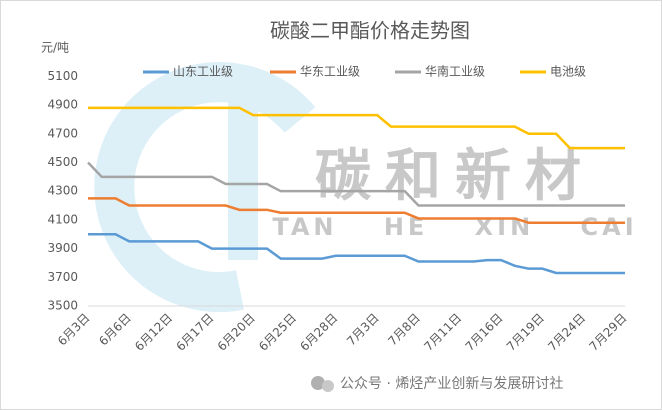  I want to click on y-tick-label: 3500, so click(62, 306).